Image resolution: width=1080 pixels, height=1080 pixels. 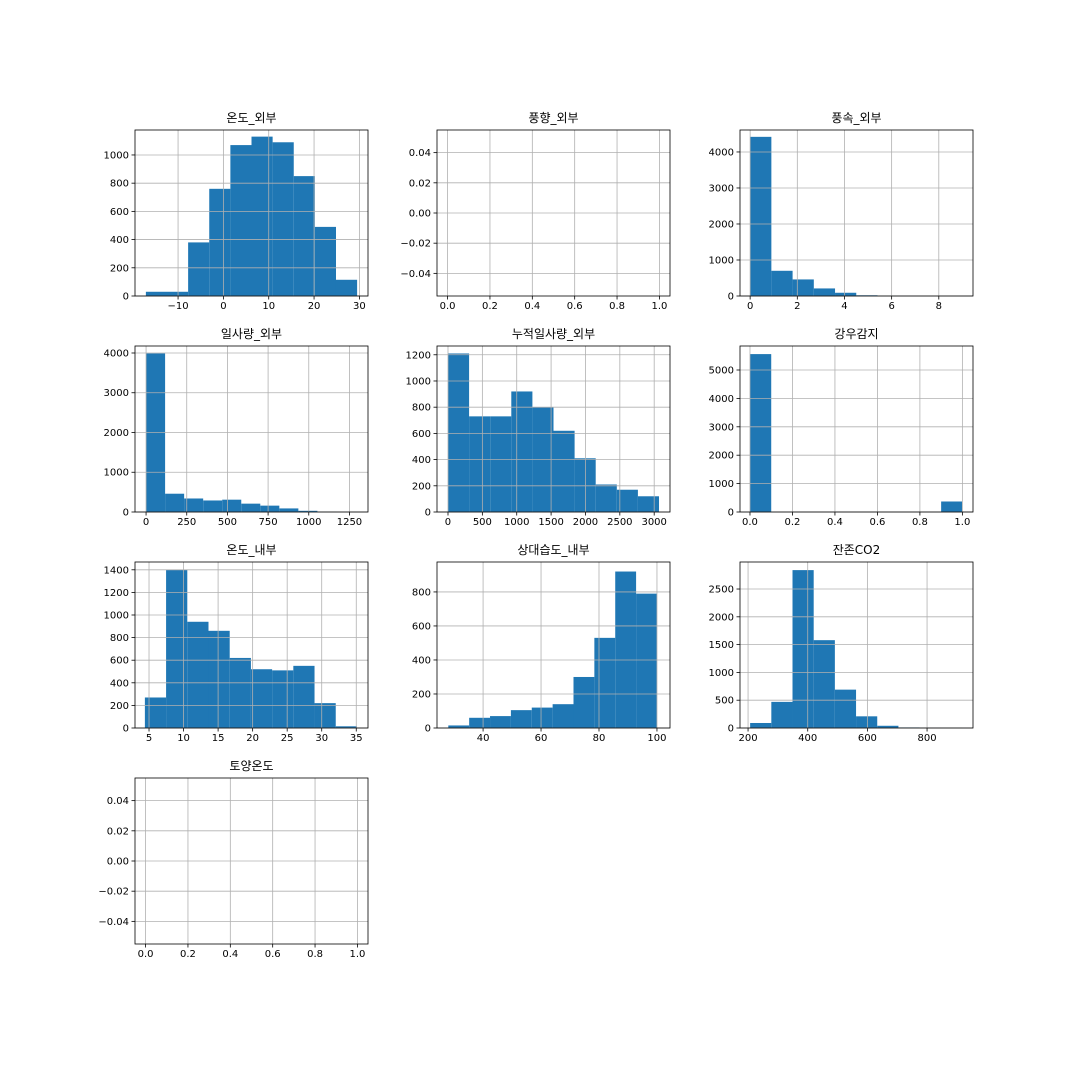 I want to click on subplot: 0 2 4 6 8 0 1000 2000 3000 4000 풍속_외부, so click(x=841, y=211).